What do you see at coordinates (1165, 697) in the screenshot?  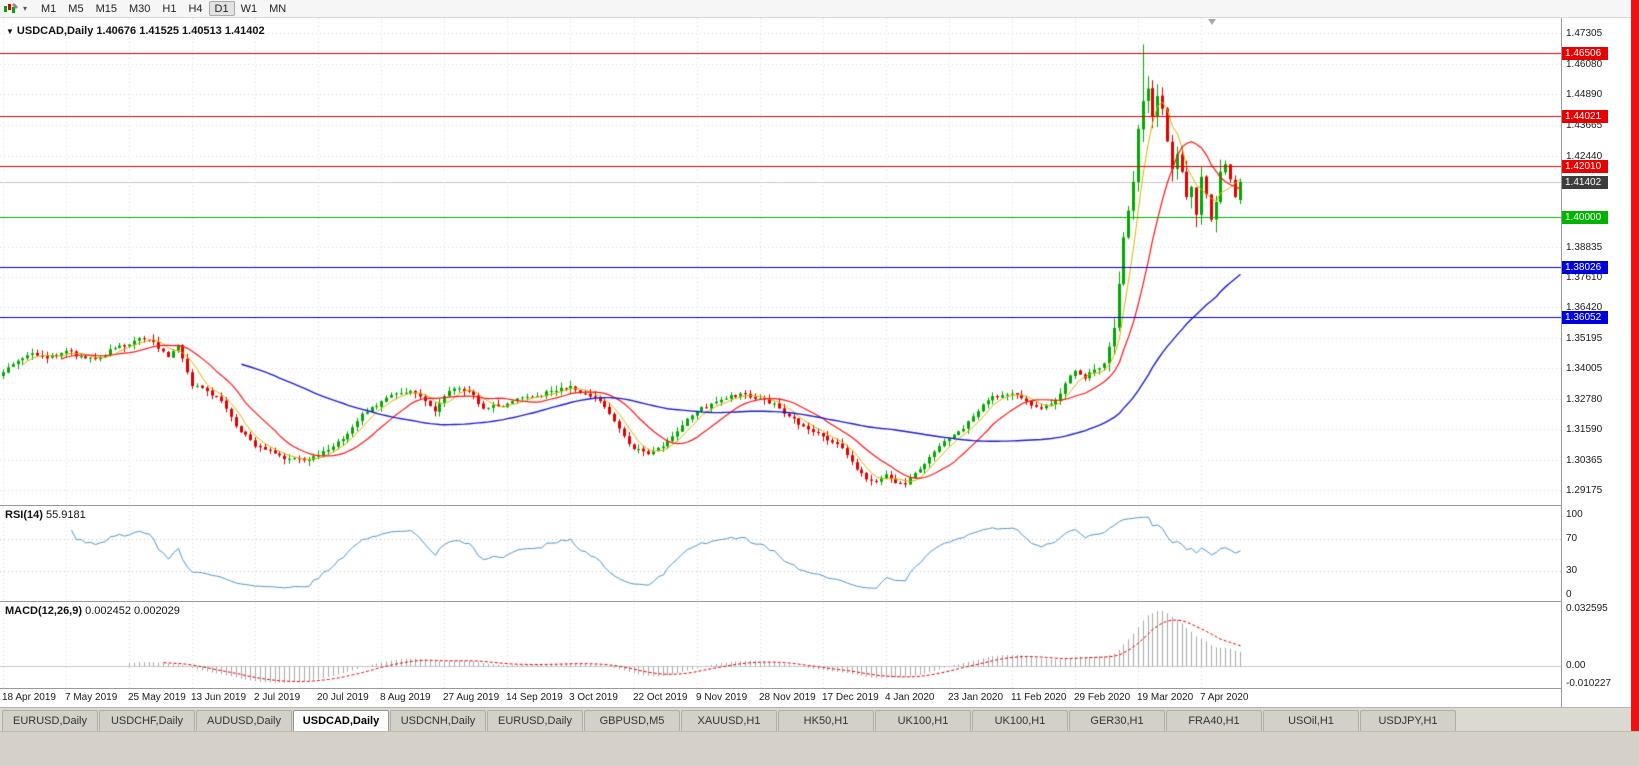 I see `x-axis-date-label: 19 Mar 2020` at bounding box center [1165, 697].